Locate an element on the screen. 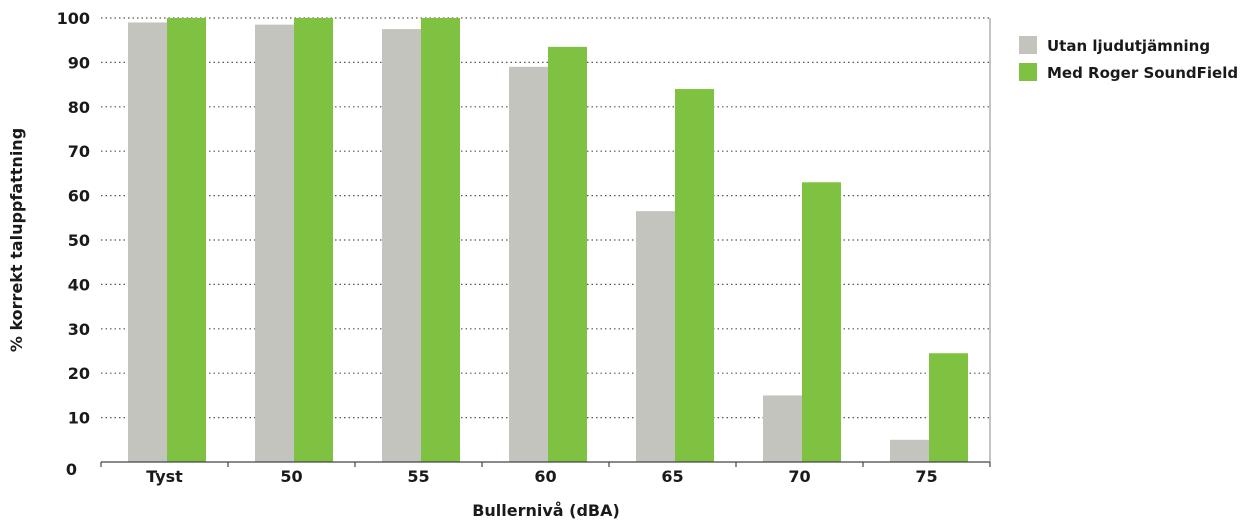 This screenshot has width=1255, height=523. legend-label: Med Roger SoundField is located at coordinates (1142, 73).